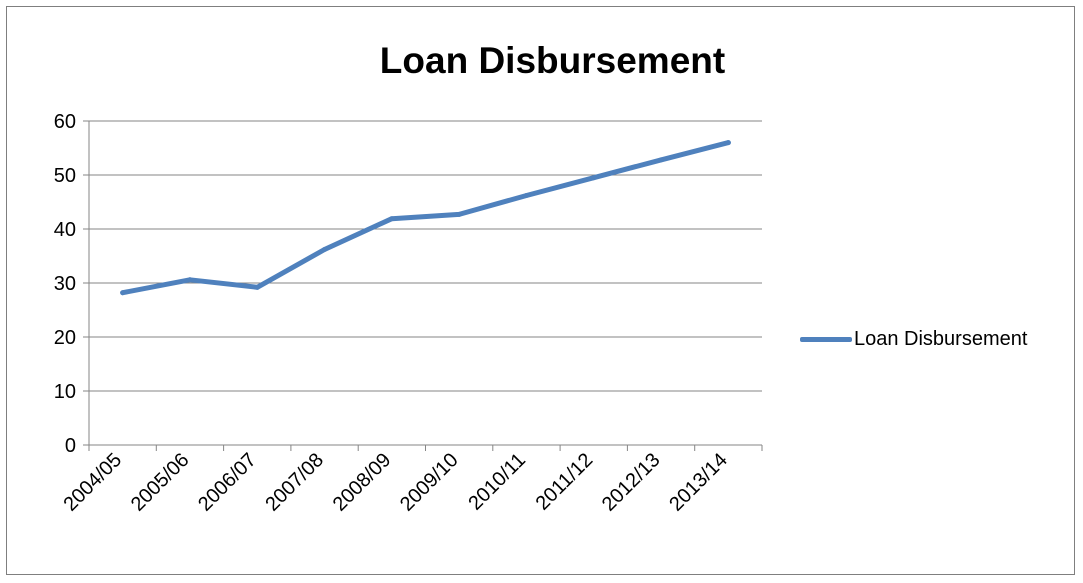  What do you see at coordinates (429, 482) in the screenshot?
I see `x-tick-label: 2009/10` at bounding box center [429, 482].